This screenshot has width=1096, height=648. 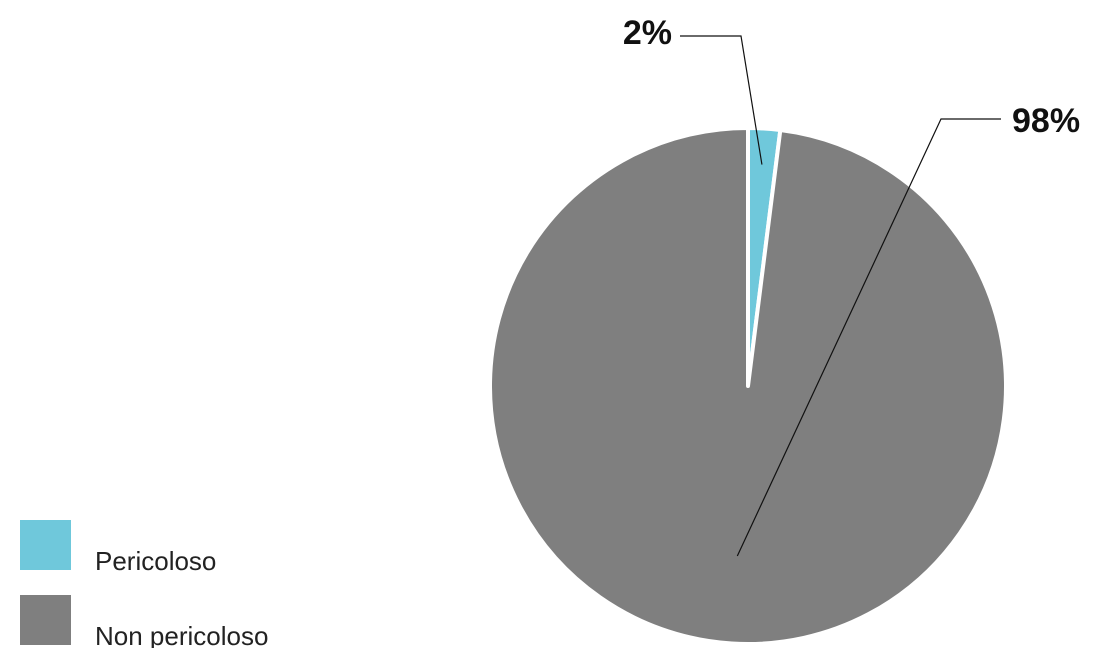 I want to click on legend: Pericoloso Non pericoloso, so click(x=144, y=584).